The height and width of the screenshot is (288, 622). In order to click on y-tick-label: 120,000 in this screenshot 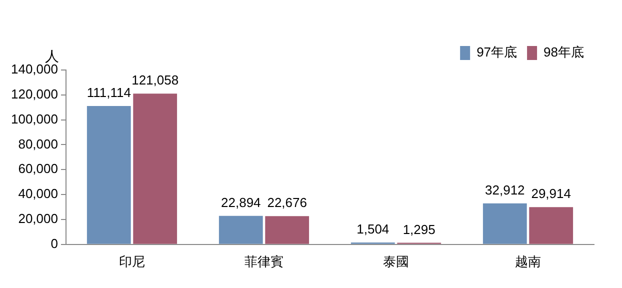, I will do `click(34, 94)`.